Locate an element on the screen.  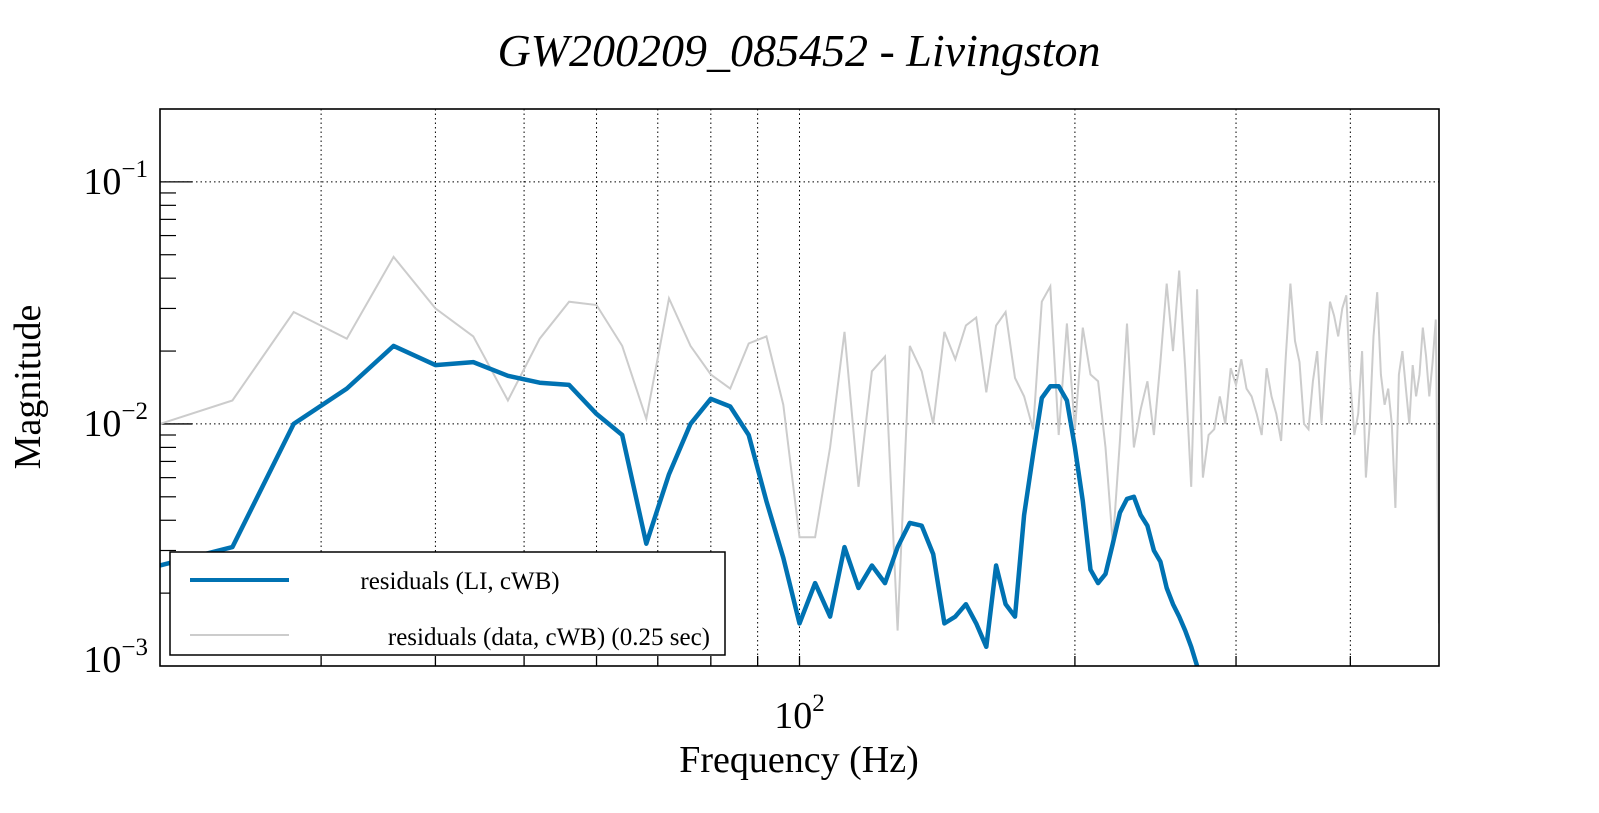
minor-ticks is located at coordinates (168, 393).